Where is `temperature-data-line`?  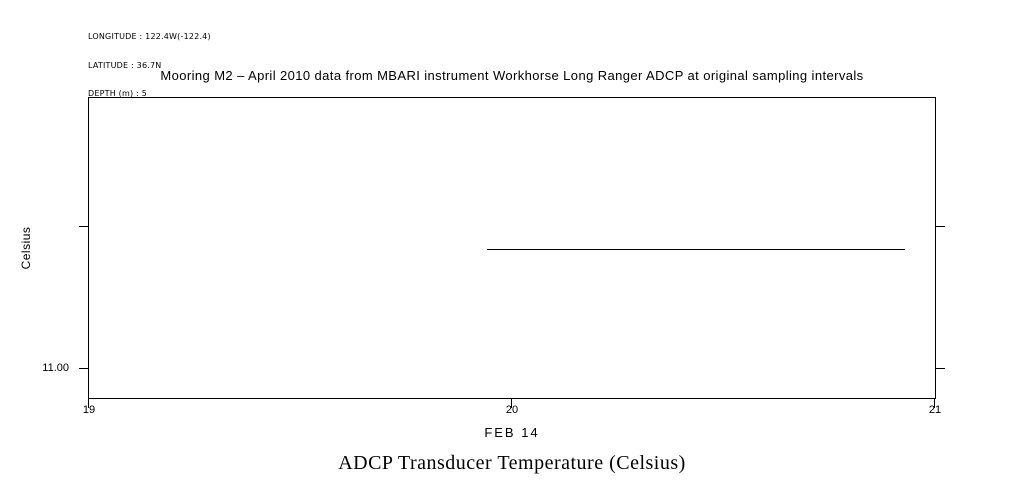 temperature-data-line is located at coordinates (696, 249).